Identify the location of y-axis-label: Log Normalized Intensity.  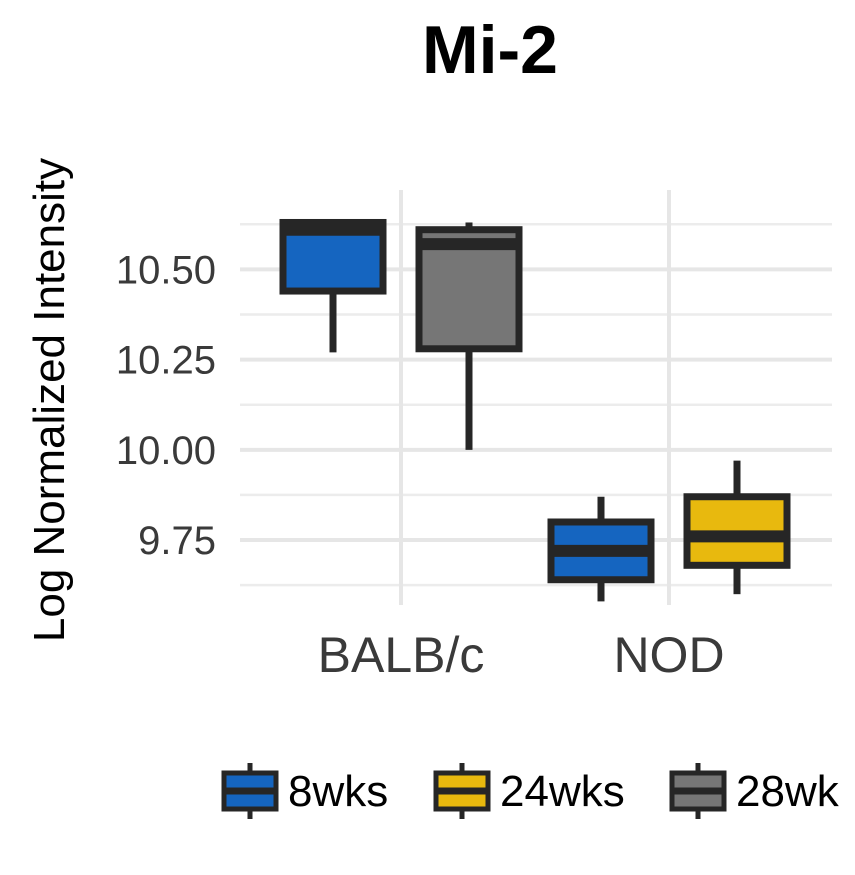
(49, 400).